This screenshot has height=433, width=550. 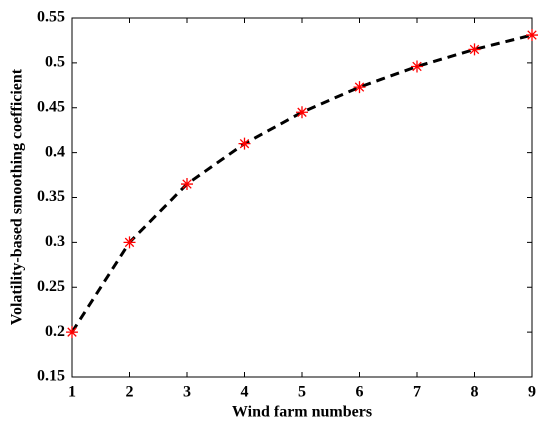 I want to click on x-tick-label: 9, so click(x=532, y=392).